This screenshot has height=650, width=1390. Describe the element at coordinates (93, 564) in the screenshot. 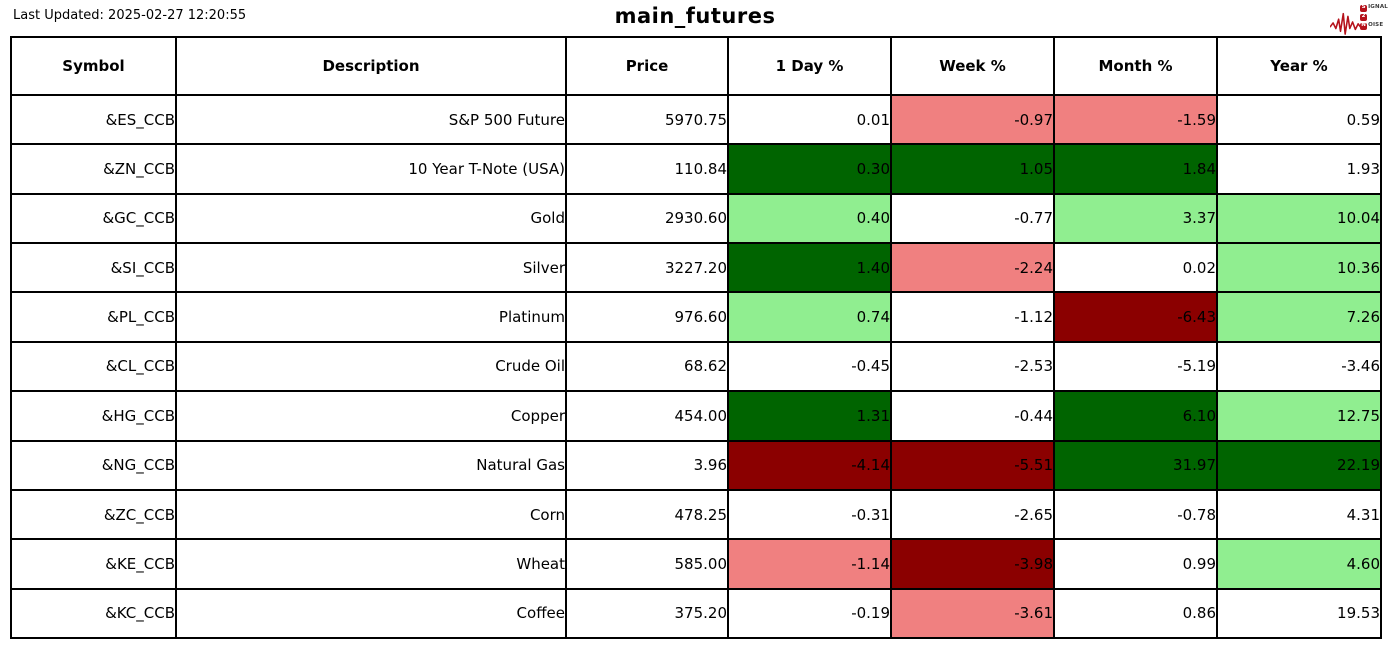

I see `symbol-cell: &KE_CCB` at that location.